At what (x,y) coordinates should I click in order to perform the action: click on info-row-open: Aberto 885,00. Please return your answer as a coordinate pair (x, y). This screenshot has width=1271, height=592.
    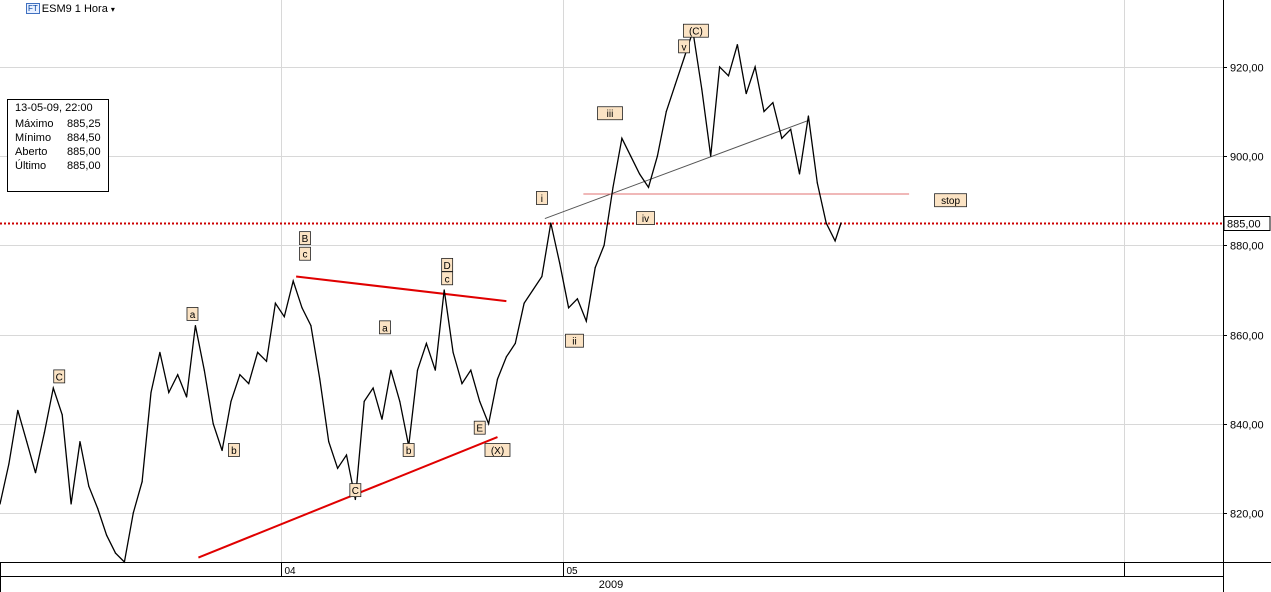
    Looking at the image, I should click on (58, 152).